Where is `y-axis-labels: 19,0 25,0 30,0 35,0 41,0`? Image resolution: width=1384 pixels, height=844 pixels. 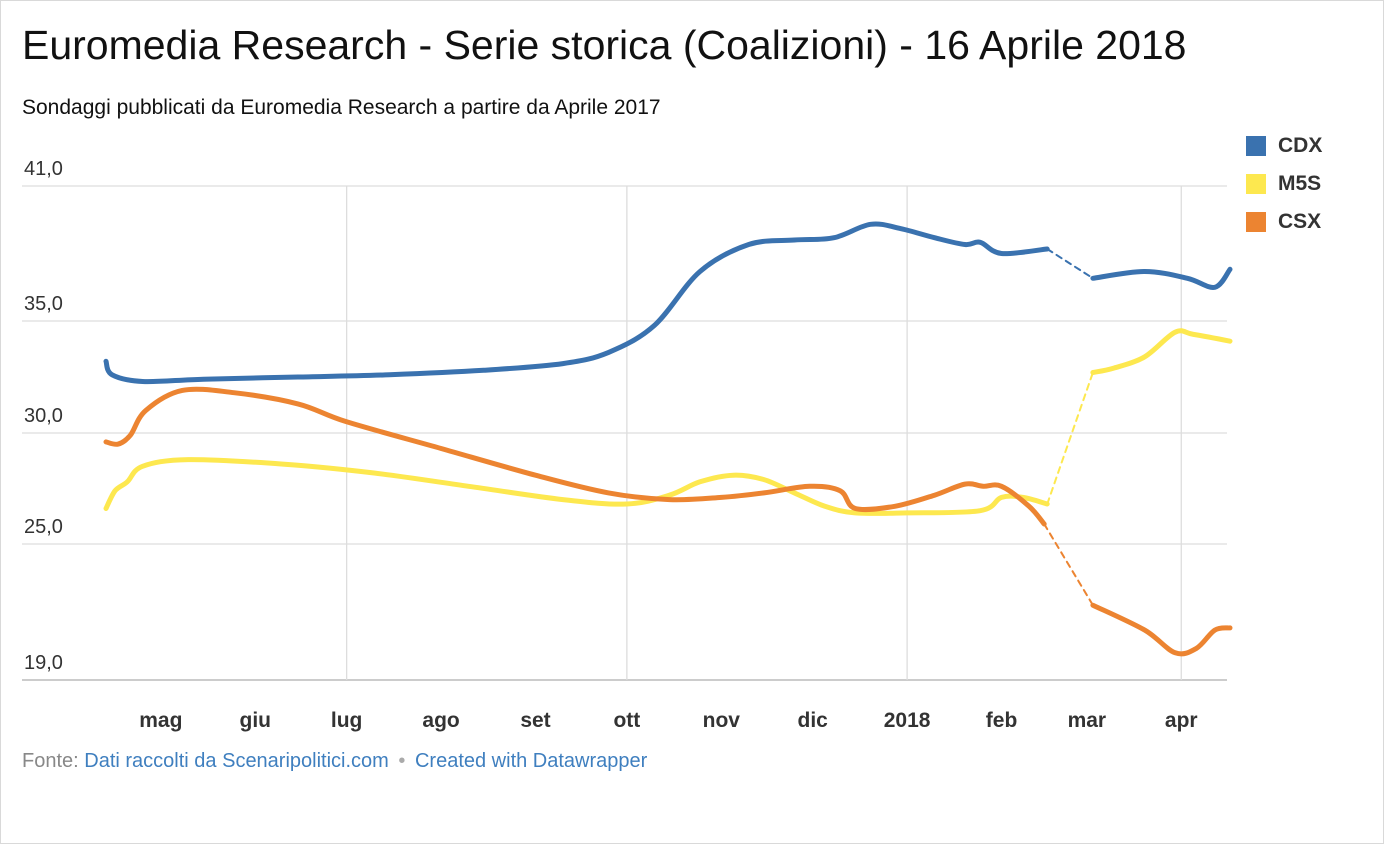 y-axis-labels: 19,0 25,0 30,0 35,0 41,0 is located at coordinates (43, 416).